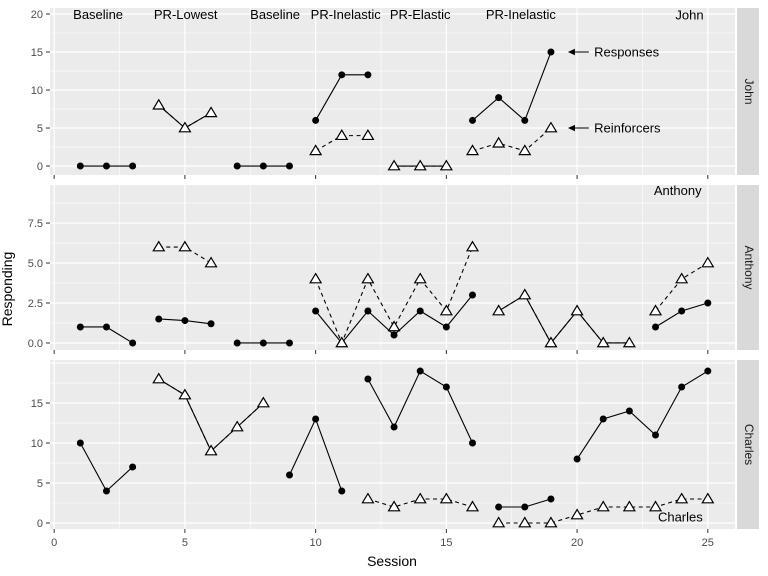  What do you see at coordinates (571, 52) in the screenshot?
I see `annotation-arrow-head` at bounding box center [571, 52].